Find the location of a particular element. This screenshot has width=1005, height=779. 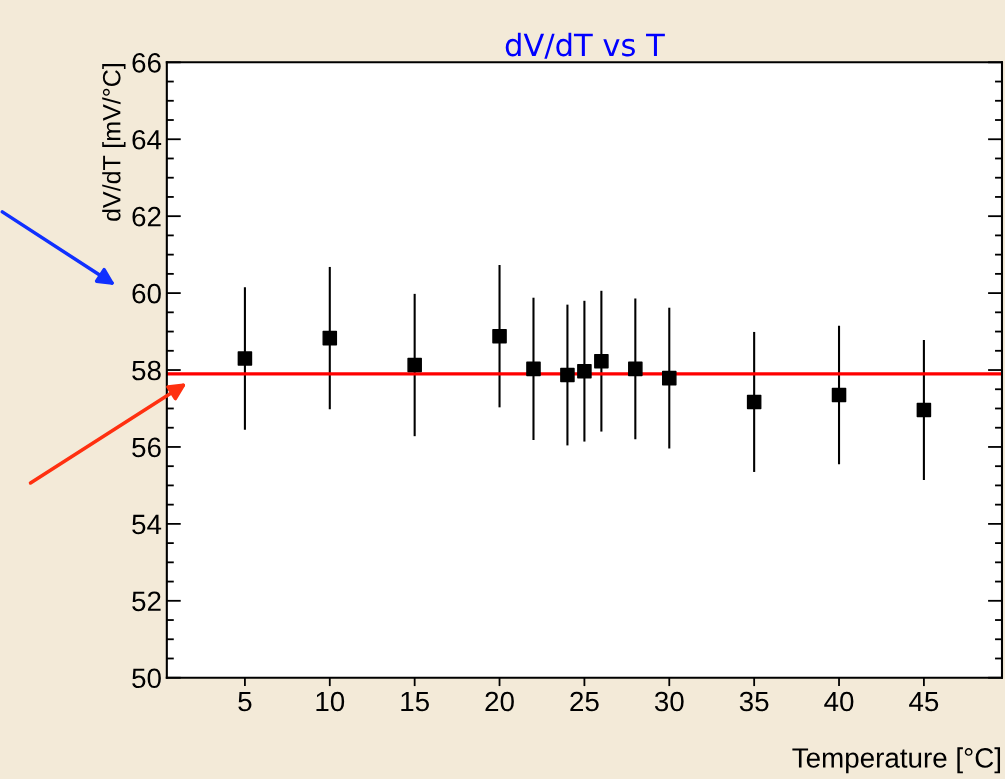

y-tick-label: 56 is located at coordinates (146, 447).